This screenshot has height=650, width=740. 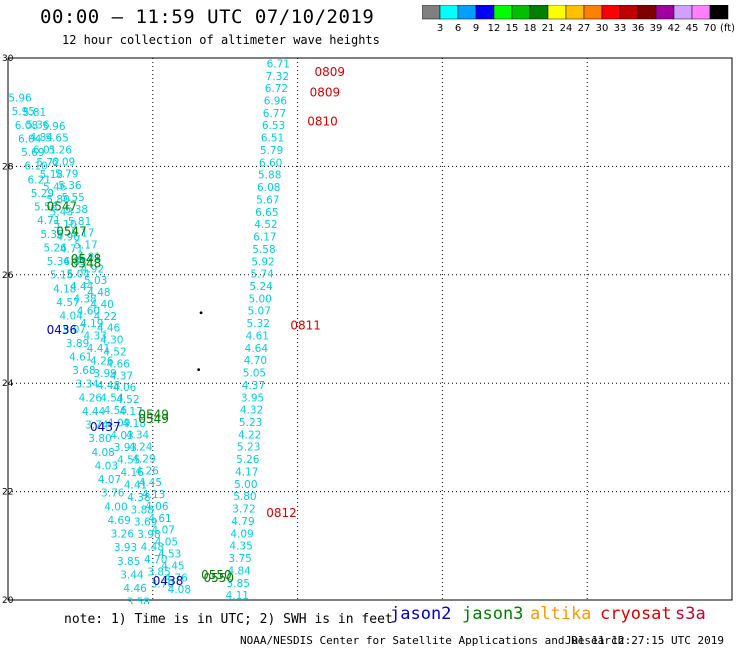 I want to click on swh-value-label: 5.00, so click(x=245, y=485).